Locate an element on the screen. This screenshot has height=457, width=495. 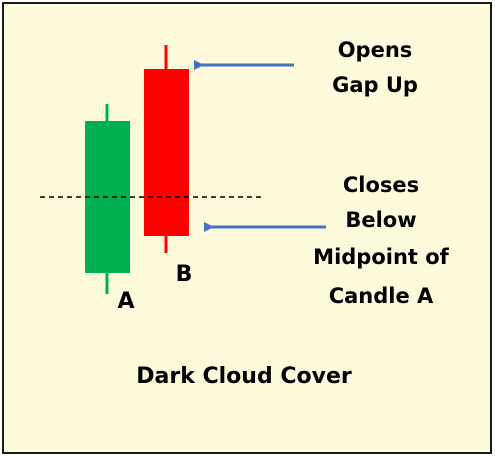
candle-b-label: B is located at coordinates (184, 274).